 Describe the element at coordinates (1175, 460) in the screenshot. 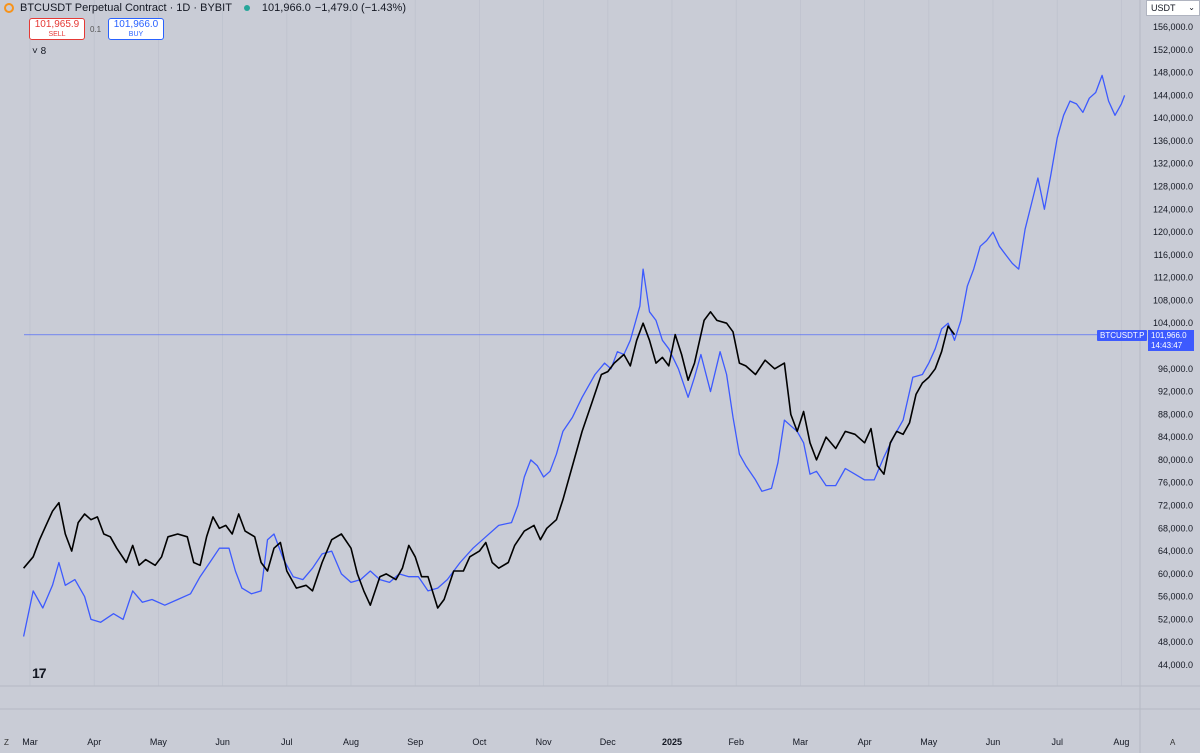

I see `y-tick-label: 80,000.0` at that location.